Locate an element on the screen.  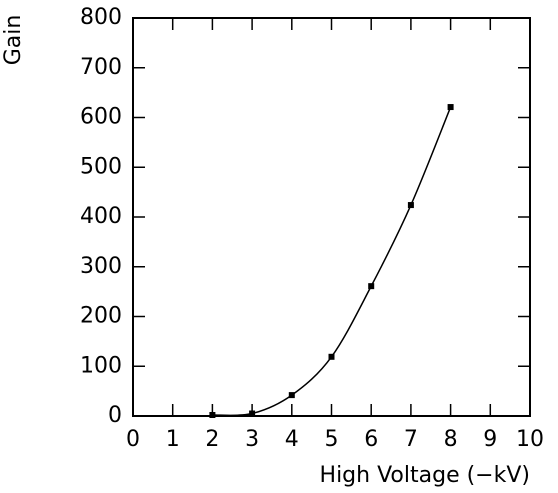
y-tick-label: 100 is located at coordinates (101, 365).